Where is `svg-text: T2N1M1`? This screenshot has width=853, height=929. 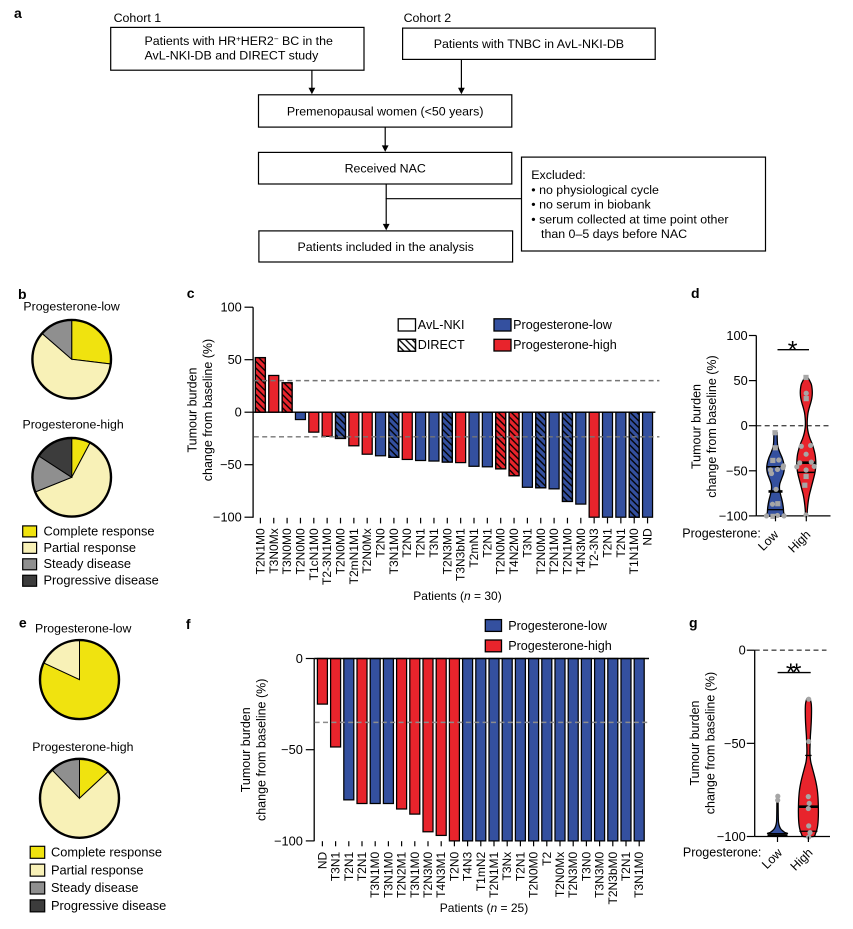 svg-text: T2N1M1 is located at coordinates (494, 874).